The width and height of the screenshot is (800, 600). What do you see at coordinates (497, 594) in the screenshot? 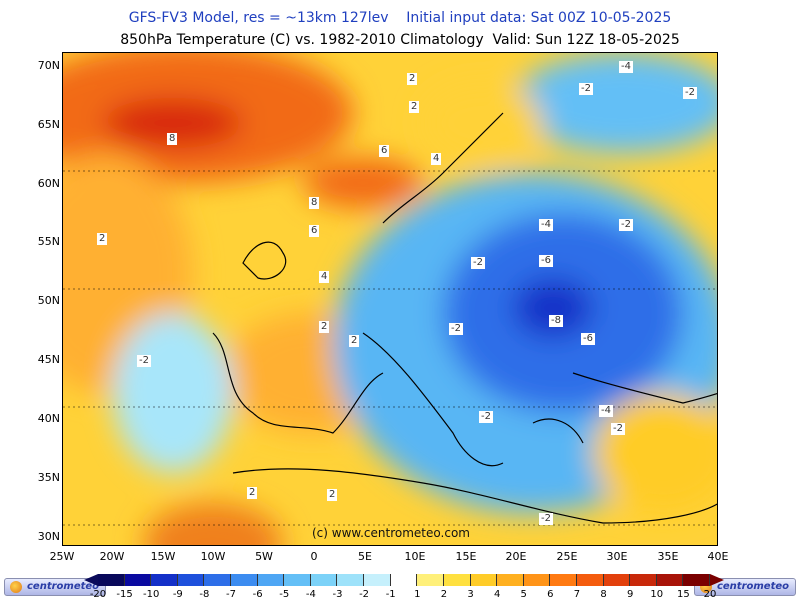
I see `scale-tick-label: 4` at bounding box center [497, 594].